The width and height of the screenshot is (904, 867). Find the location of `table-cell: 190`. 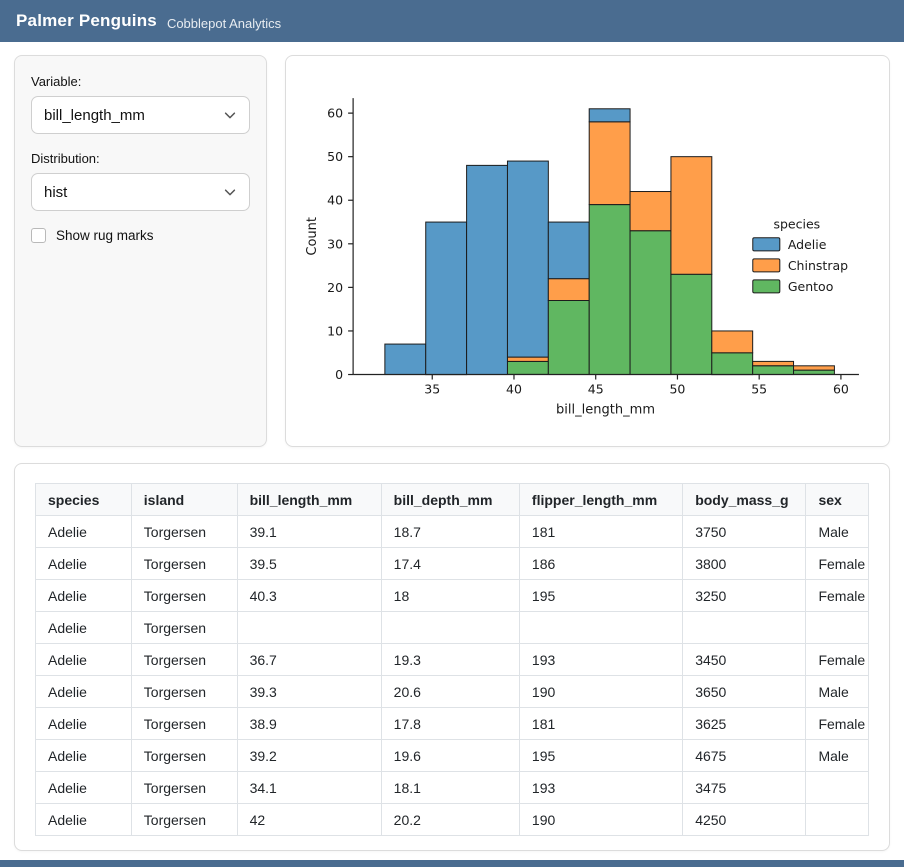

table-cell: 190 is located at coordinates (601, 691).